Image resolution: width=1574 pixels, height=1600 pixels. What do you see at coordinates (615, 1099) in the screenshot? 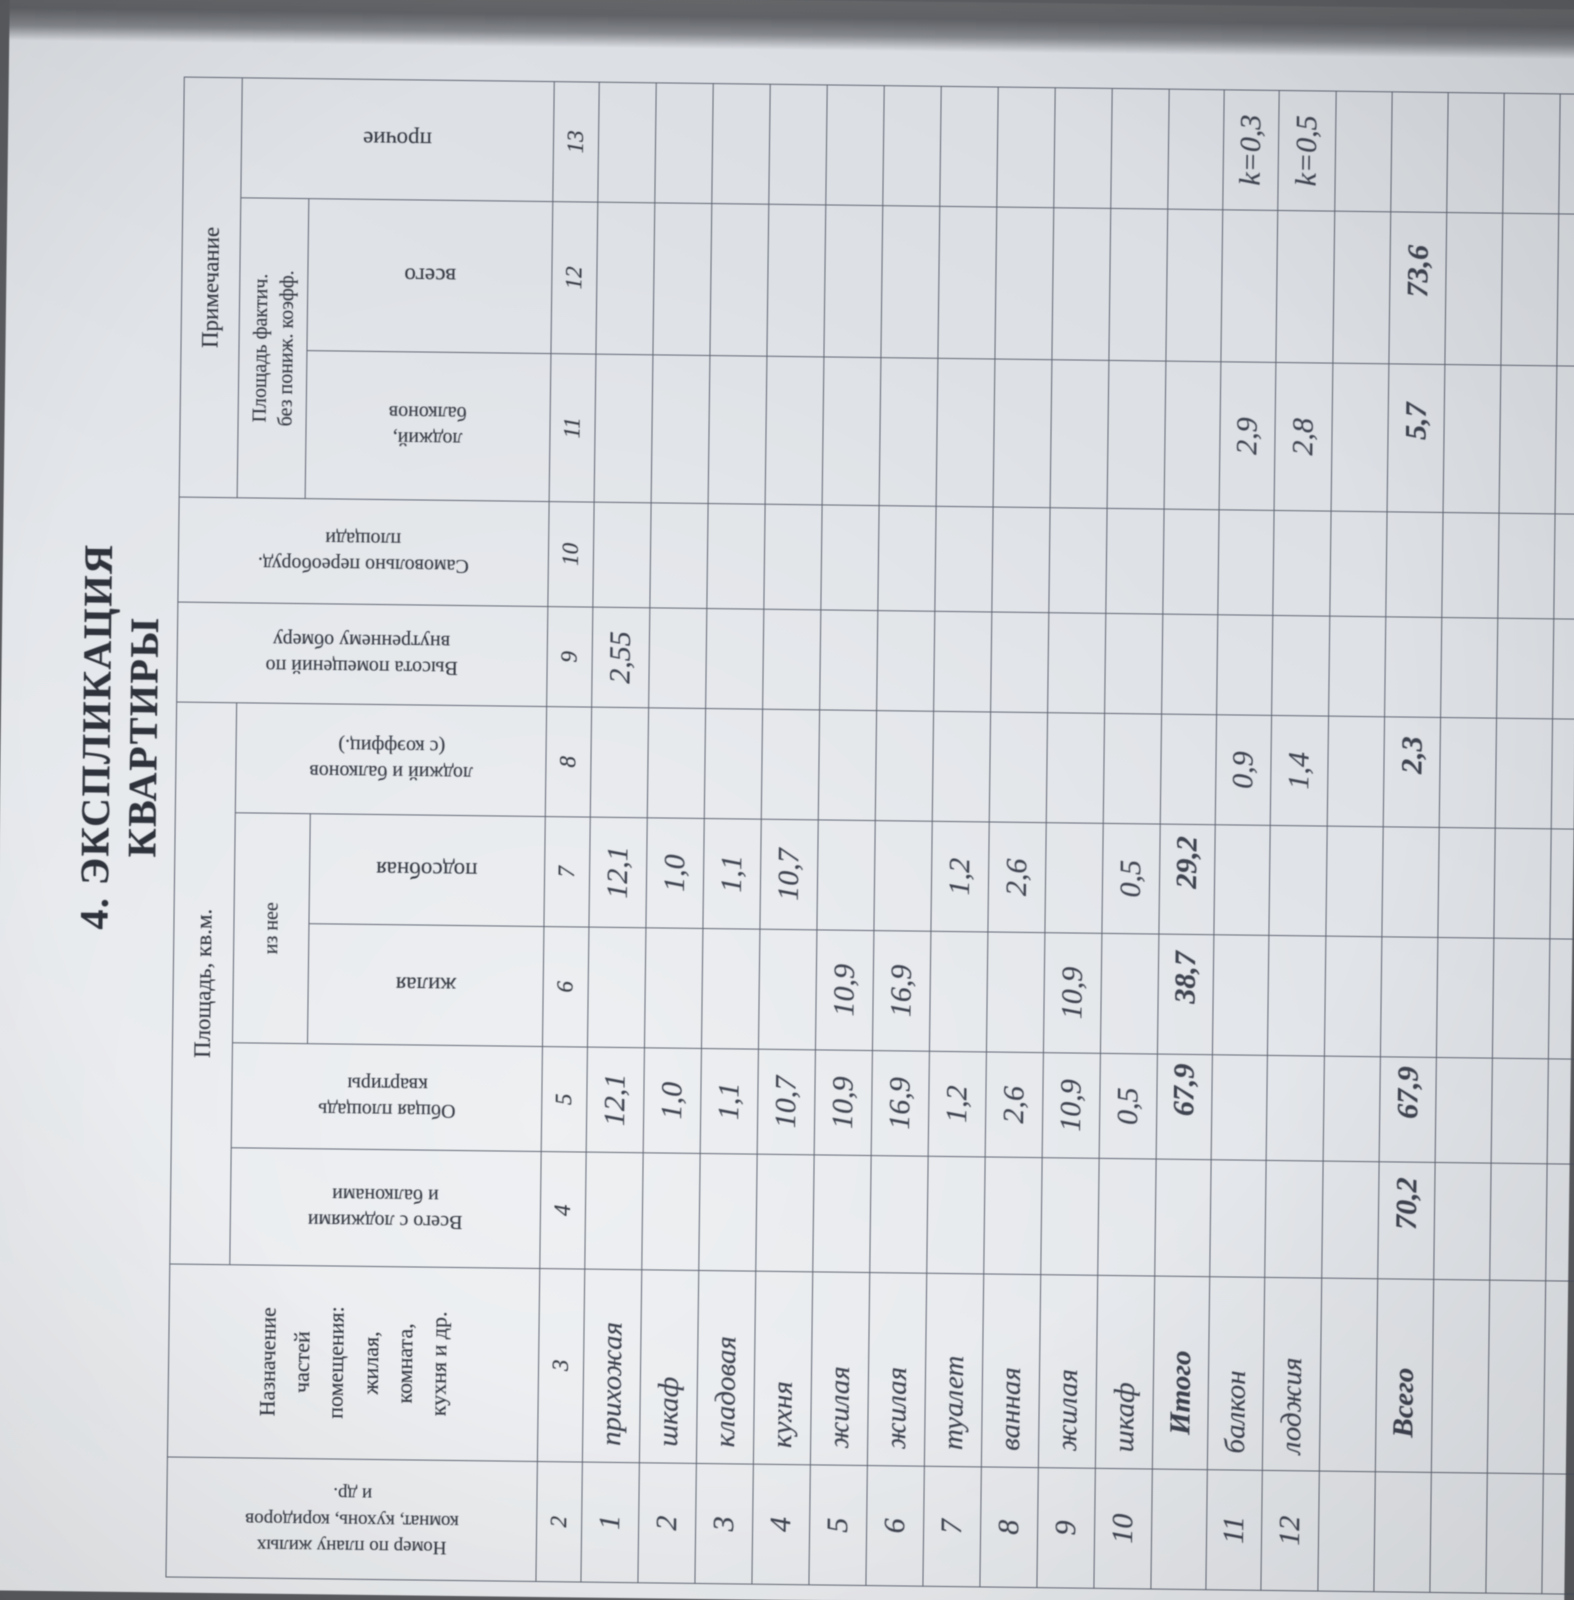
I see `value-cell-c5: 12,1` at bounding box center [615, 1099].